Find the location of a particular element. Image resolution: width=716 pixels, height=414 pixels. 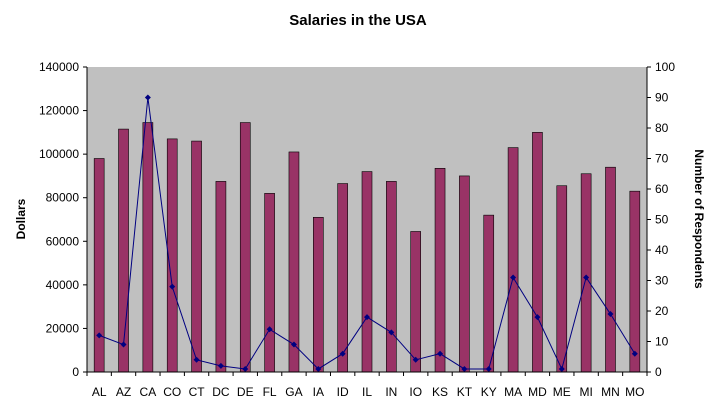

y-tick-label: 140000 is located at coordinates (59, 67).